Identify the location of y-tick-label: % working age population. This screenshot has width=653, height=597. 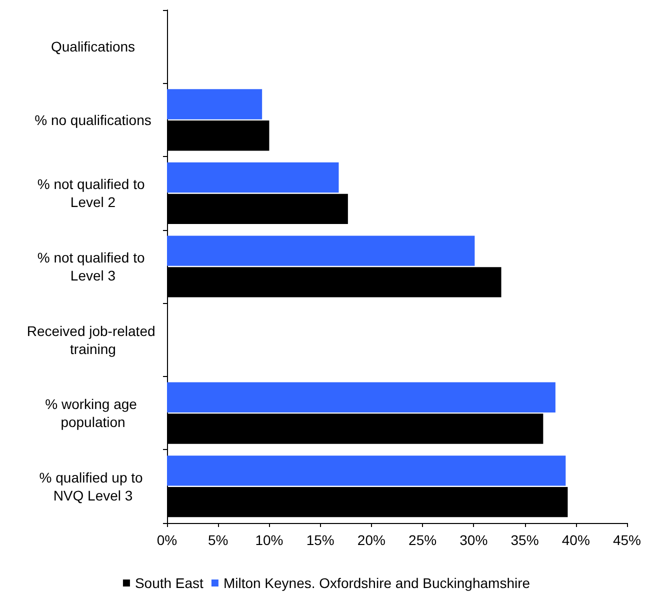
(93, 413).